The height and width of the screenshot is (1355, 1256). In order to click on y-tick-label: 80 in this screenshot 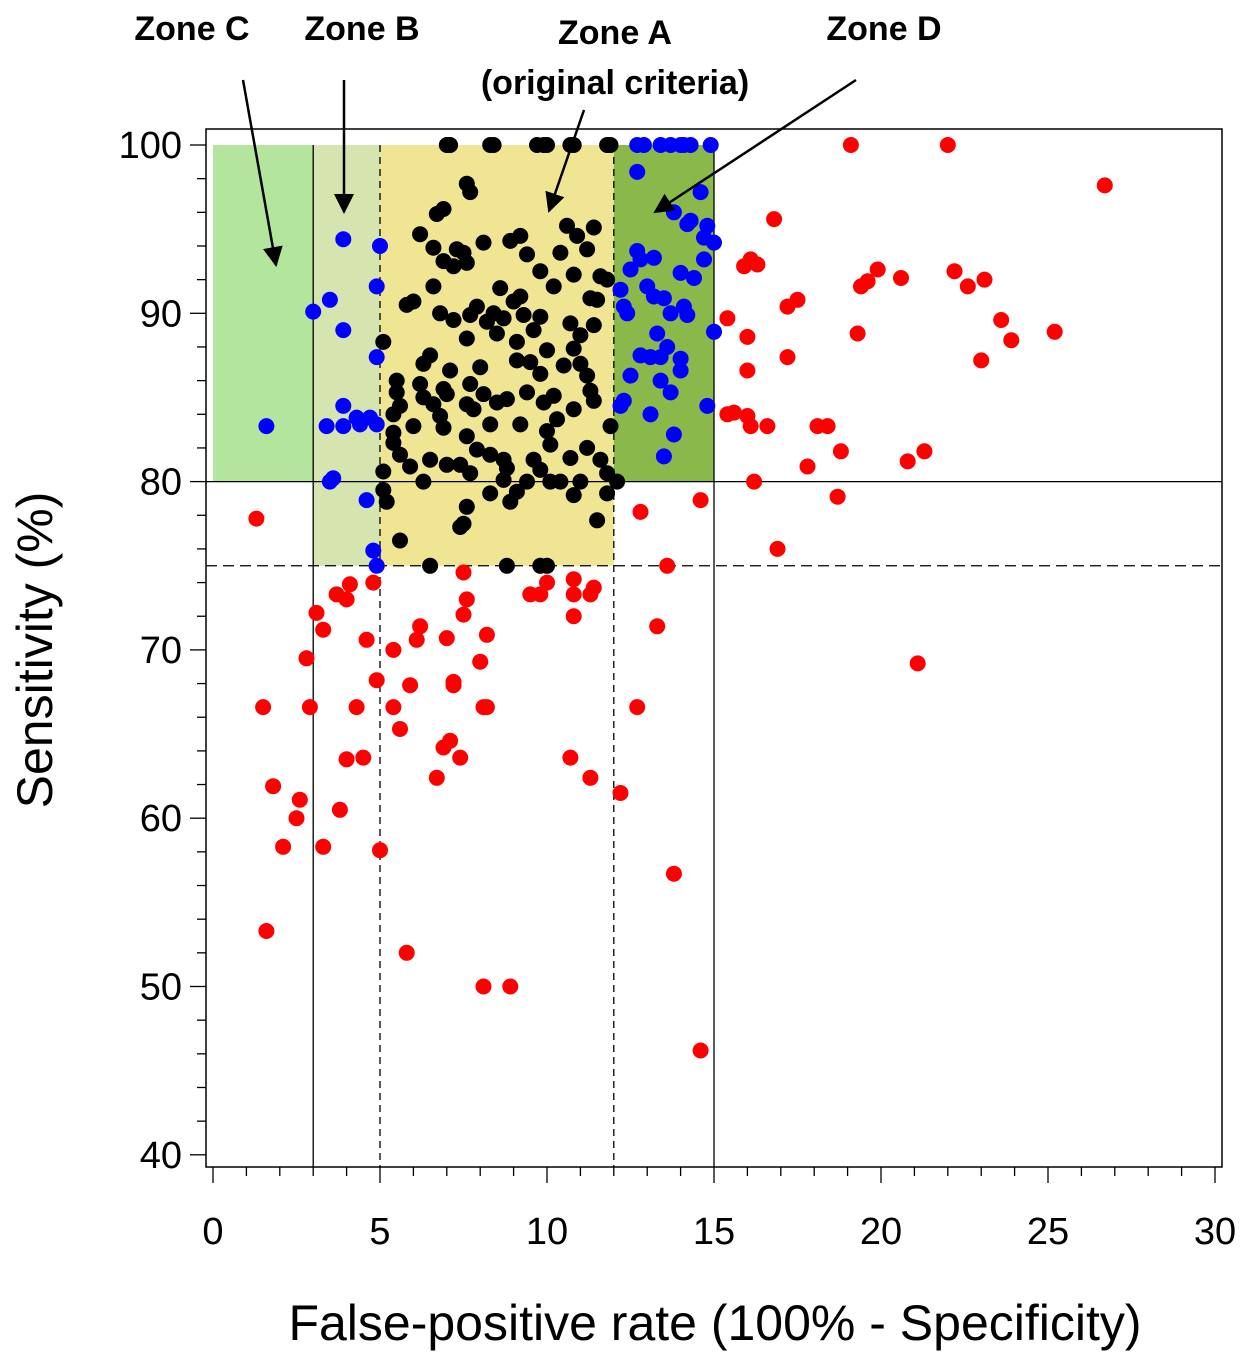, I will do `click(161, 483)`.